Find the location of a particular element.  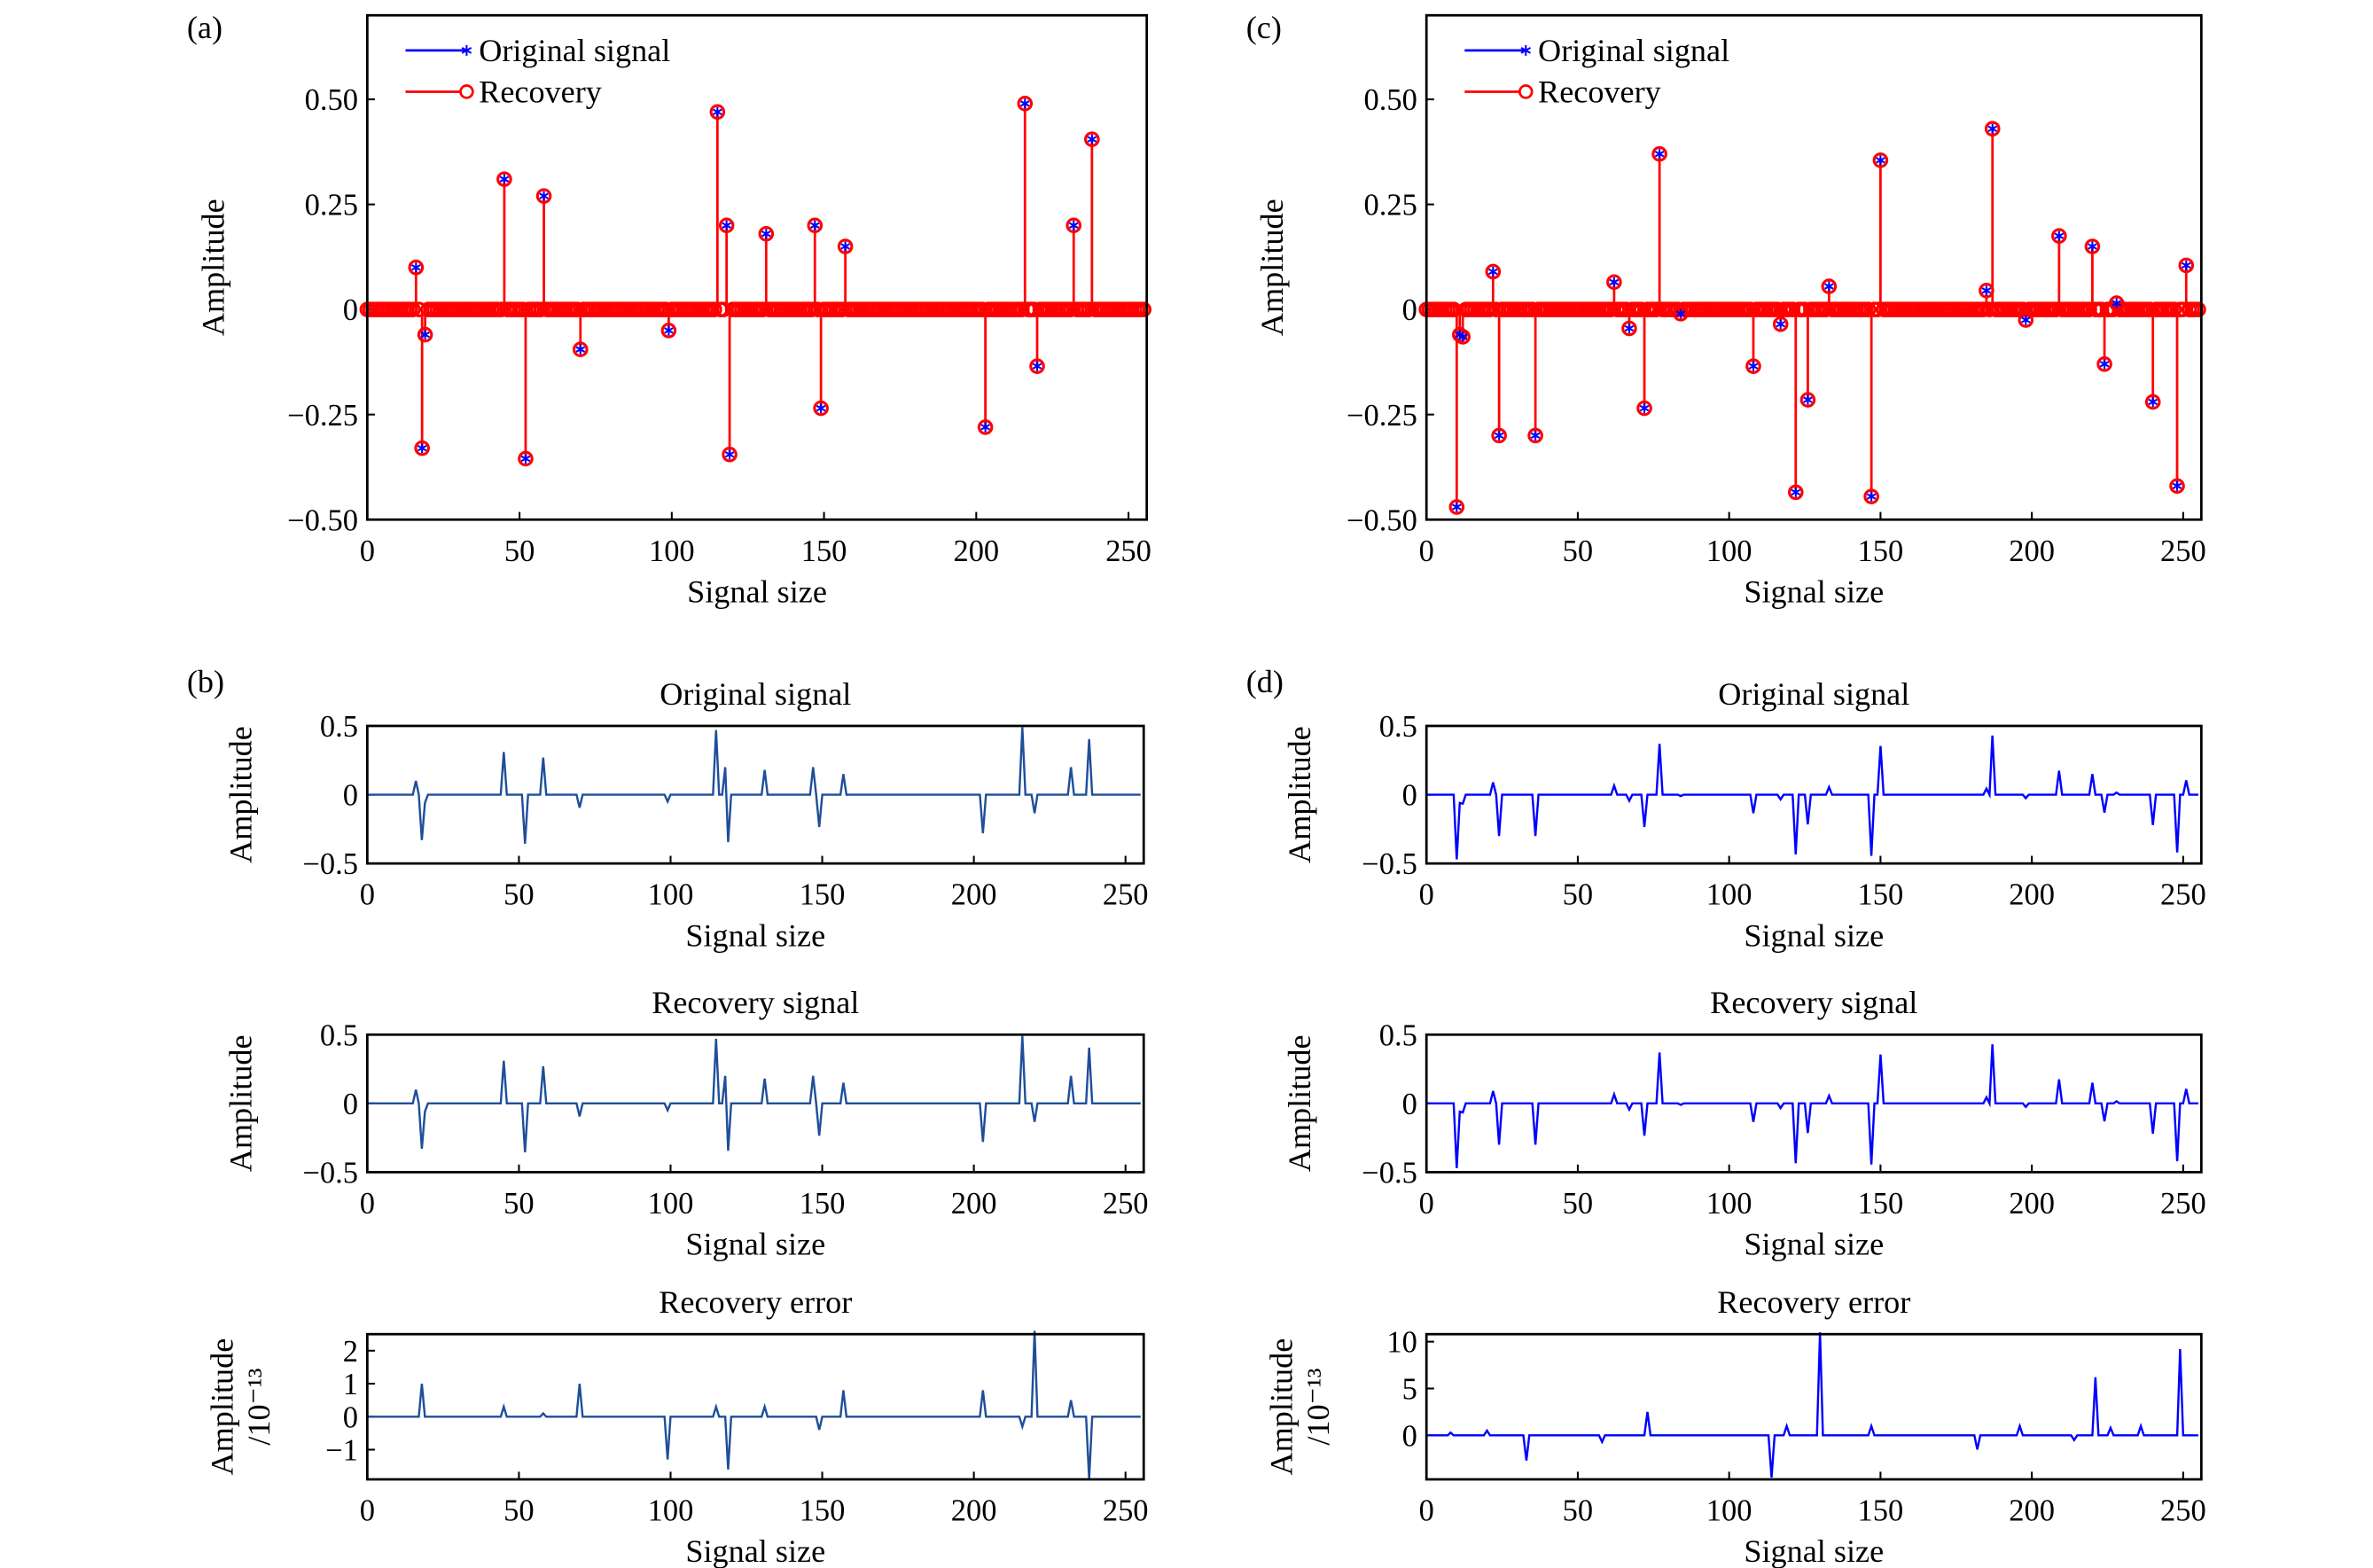

y-tick-label: −0.5 is located at coordinates (1389, 864).